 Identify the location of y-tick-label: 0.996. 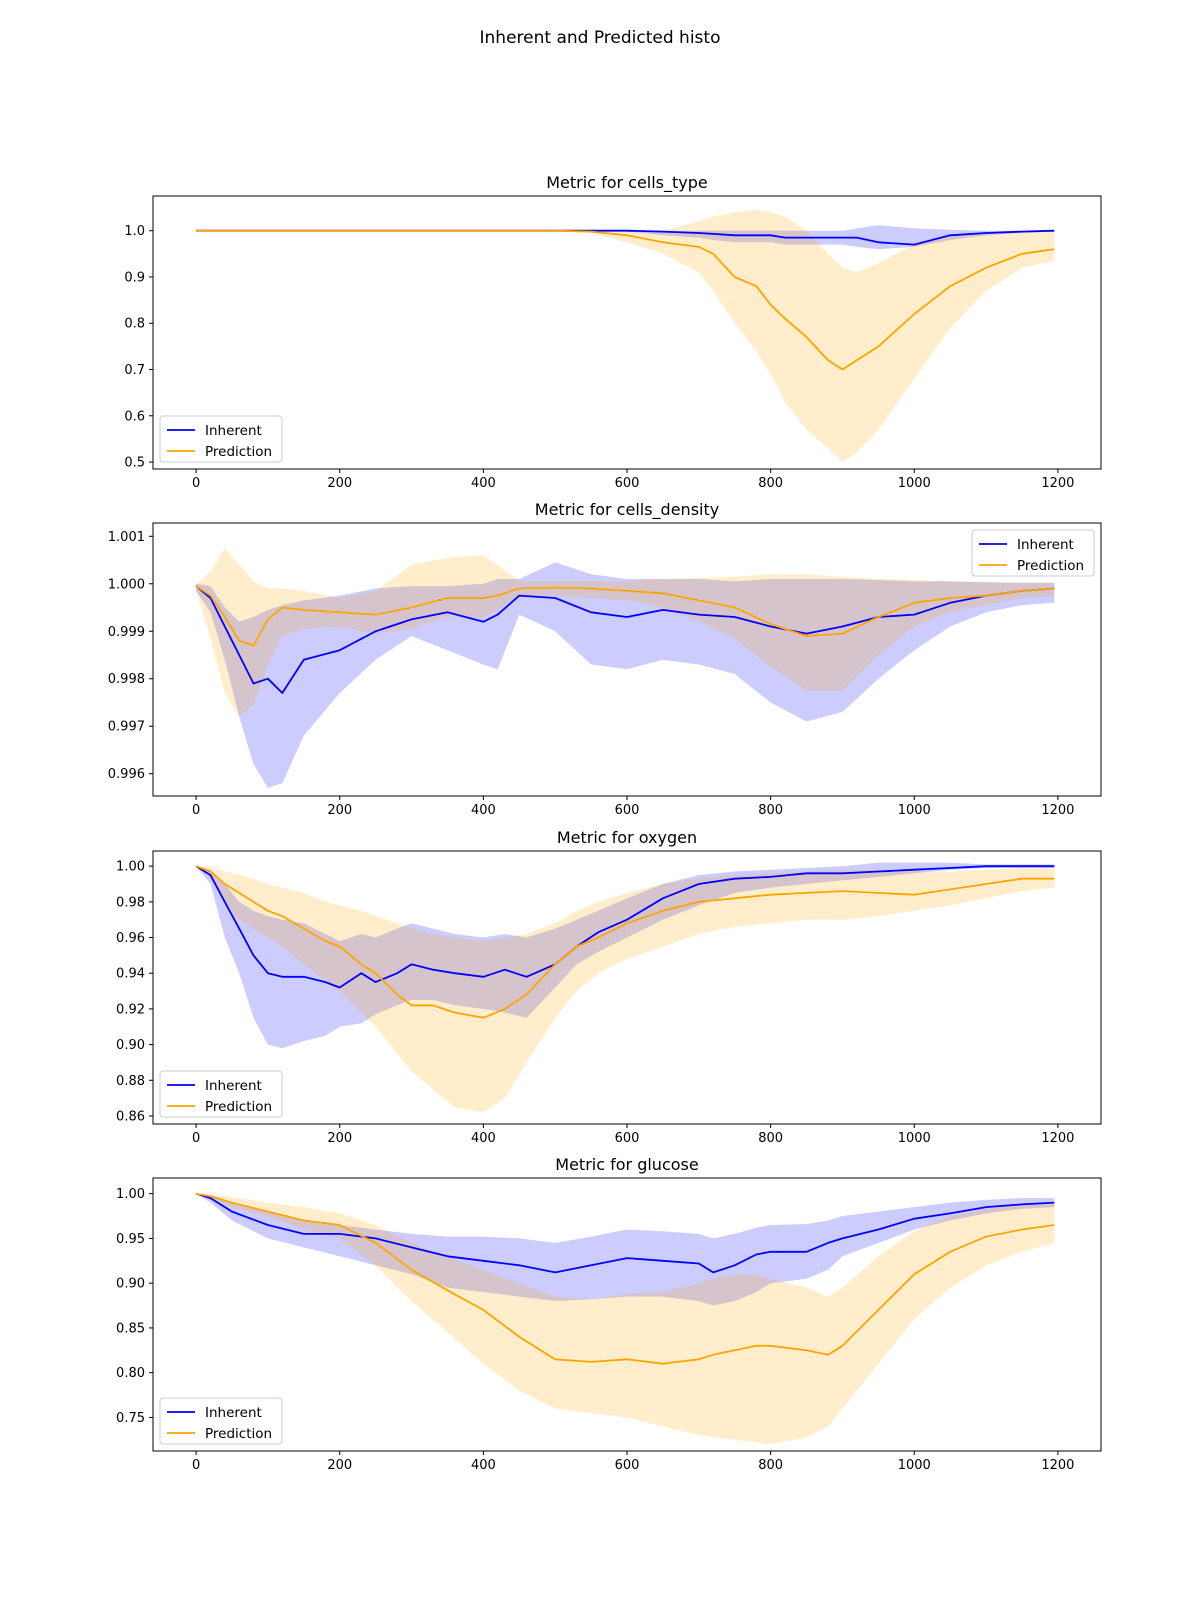
(126, 774).